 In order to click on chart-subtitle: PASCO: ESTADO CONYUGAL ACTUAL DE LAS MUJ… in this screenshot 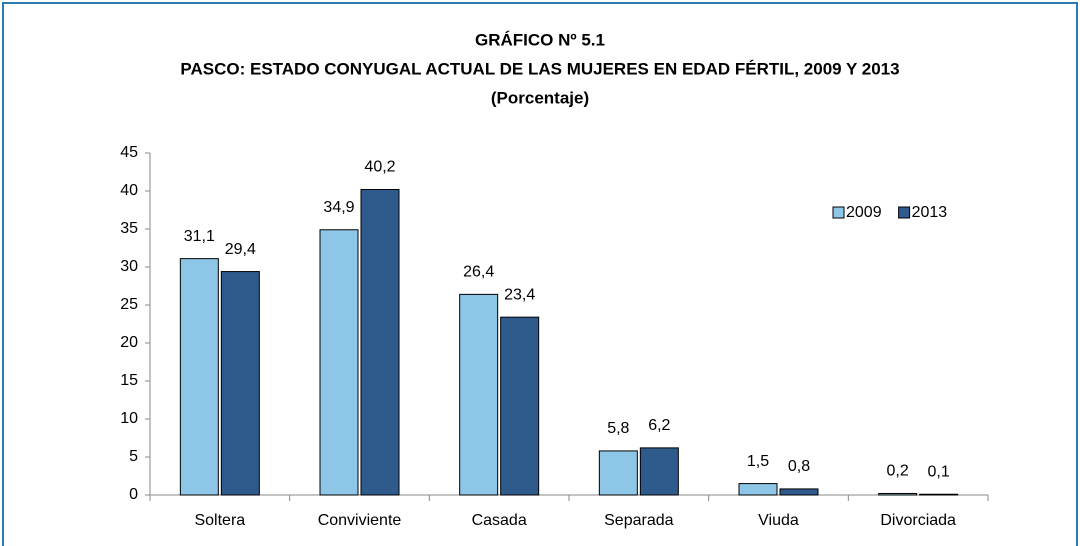, I will do `click(539, 68)`.